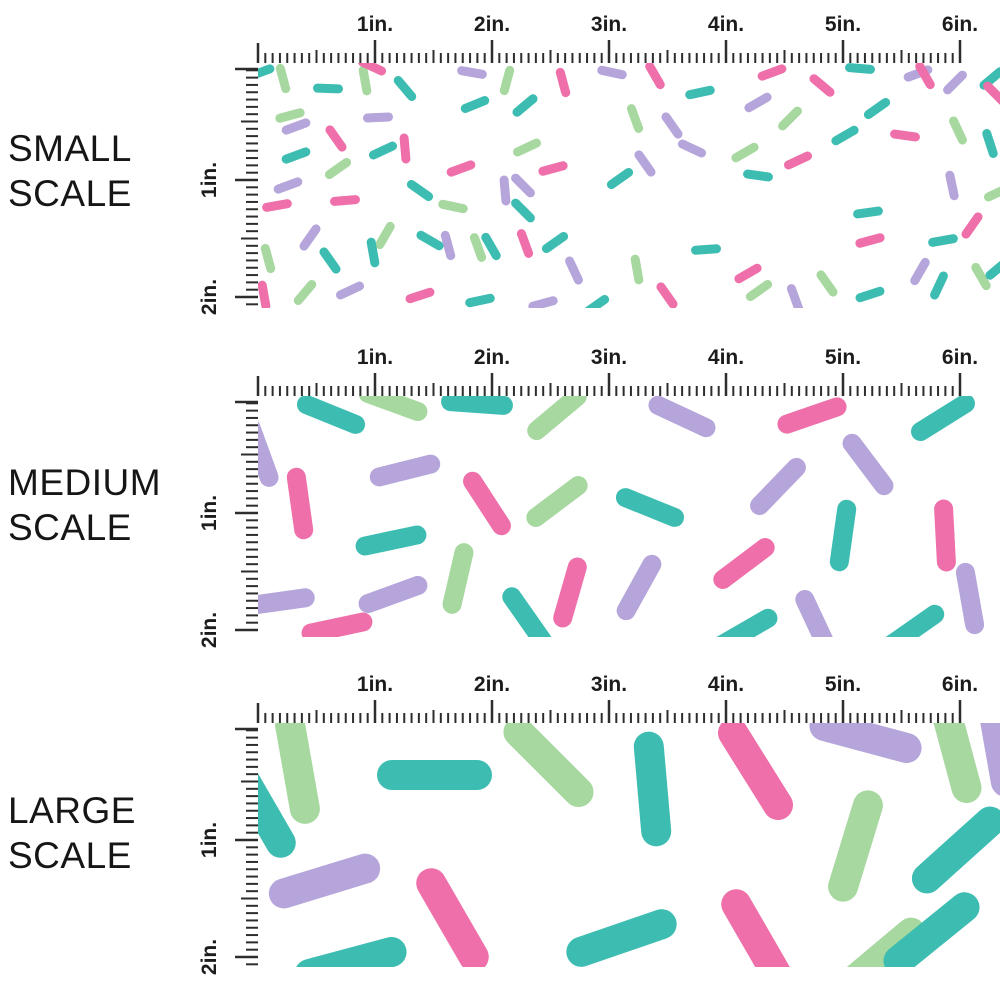 This screenshot has height=1000, width=1000. What do you see at coordinates (617, 38) in the screenshot?
I see `horizontal-ruler-ticks: 1in. 2in. 3in. 4in. 5in. 6in.` at bounding box center [617, 38].